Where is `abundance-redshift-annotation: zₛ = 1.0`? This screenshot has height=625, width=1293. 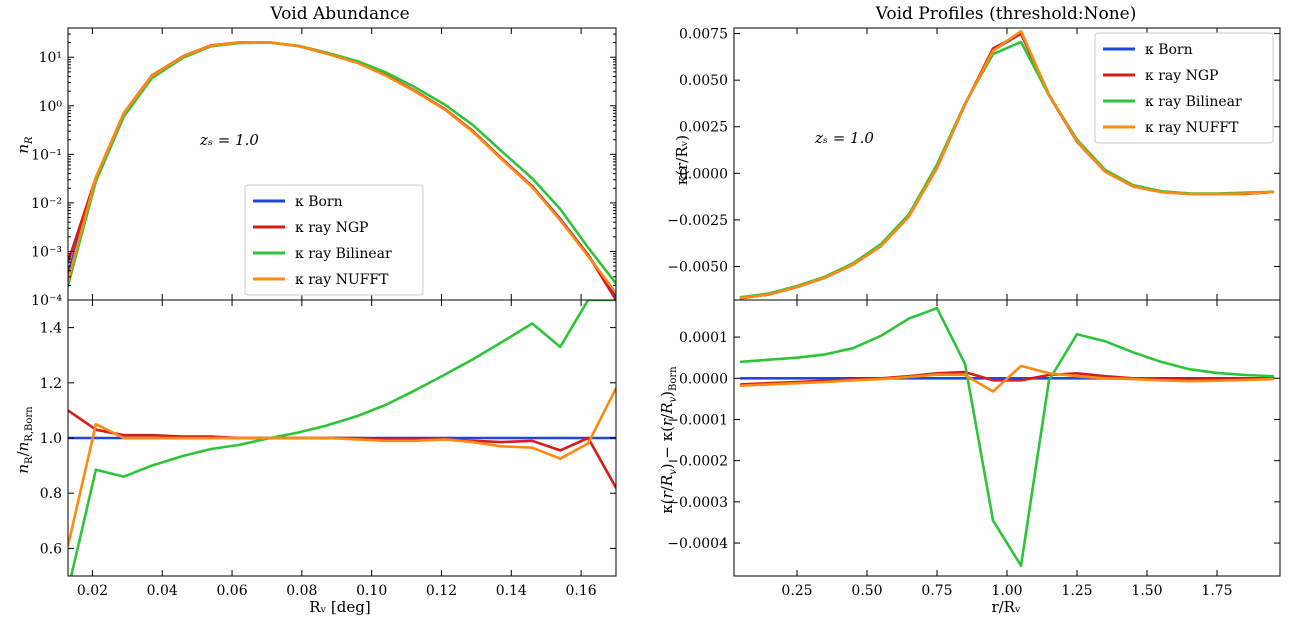 abundance-redshift-annotation: zₛ = 1.0 is located at coordinates (229, 140).